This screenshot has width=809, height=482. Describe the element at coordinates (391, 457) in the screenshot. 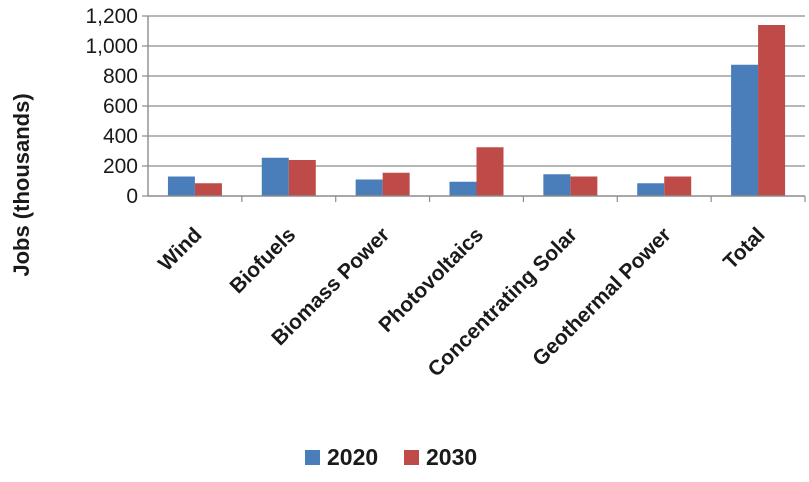

I see `legend: 2020 2030` at that location.